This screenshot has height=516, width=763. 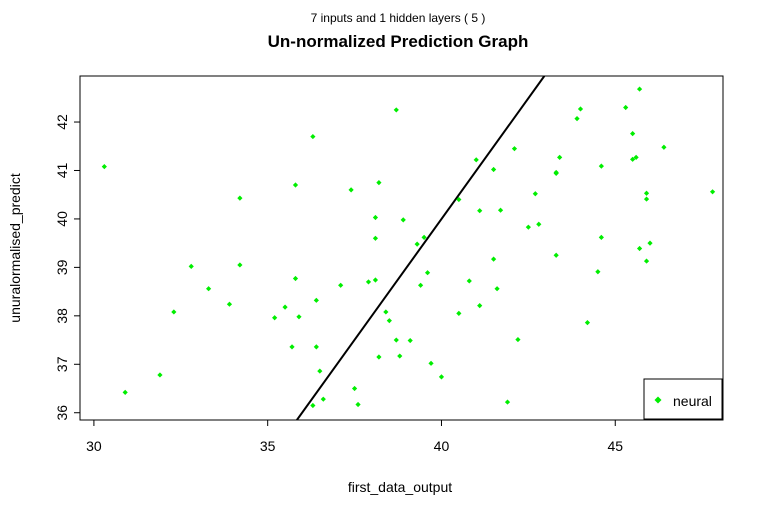 What do you see at coordinates (398, 41) in the screenshot?
I see `chart-title: Un-normalized Prediction Graph` at bounding box center [398, 41].